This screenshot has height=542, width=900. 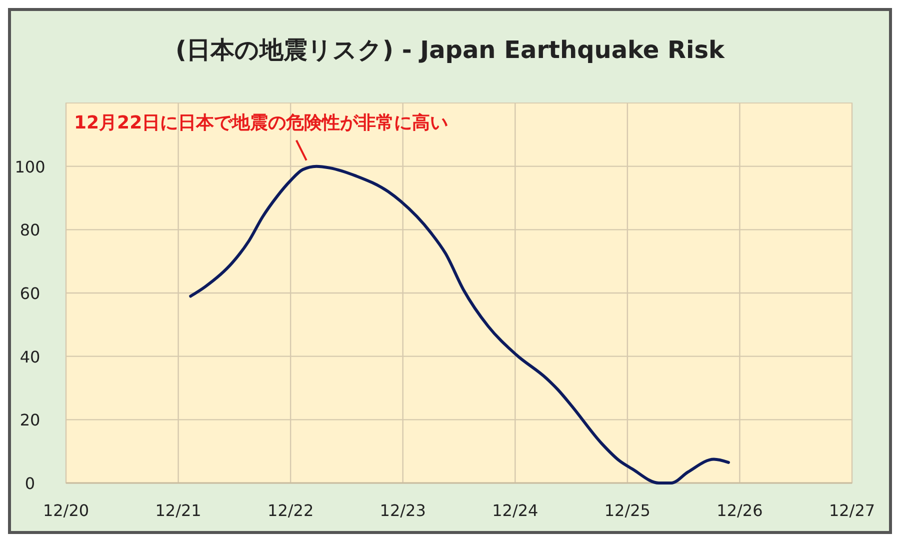 I want to click on y-tick-label: 60, so click(x=30, y=293).